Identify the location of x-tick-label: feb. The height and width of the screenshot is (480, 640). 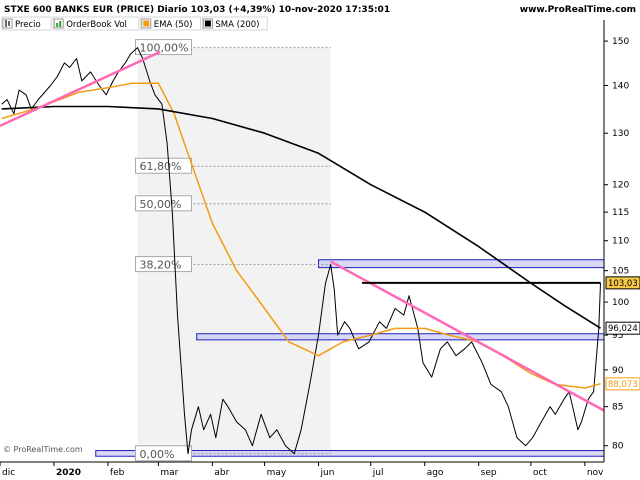
(117, 473).